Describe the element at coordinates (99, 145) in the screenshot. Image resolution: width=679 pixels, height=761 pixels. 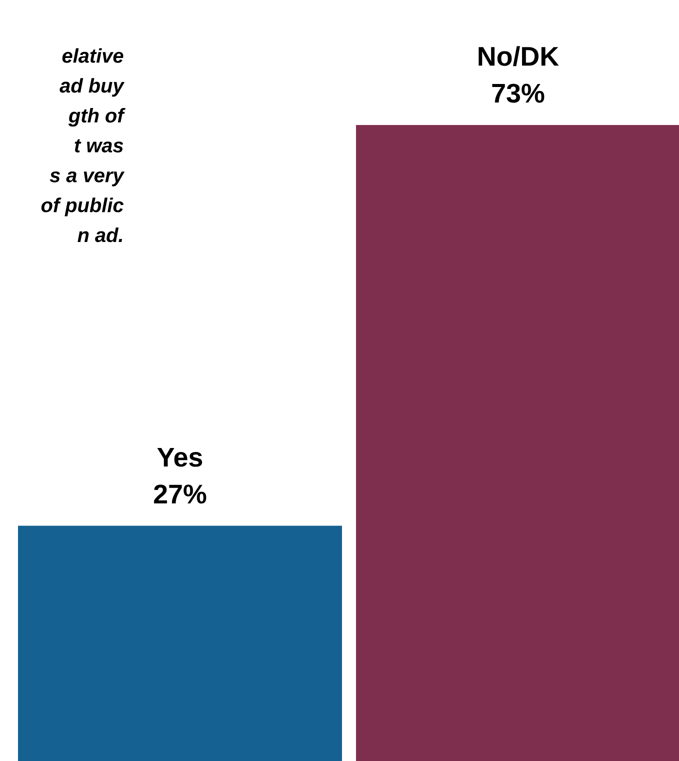
I see `annotation: t was` at that location.